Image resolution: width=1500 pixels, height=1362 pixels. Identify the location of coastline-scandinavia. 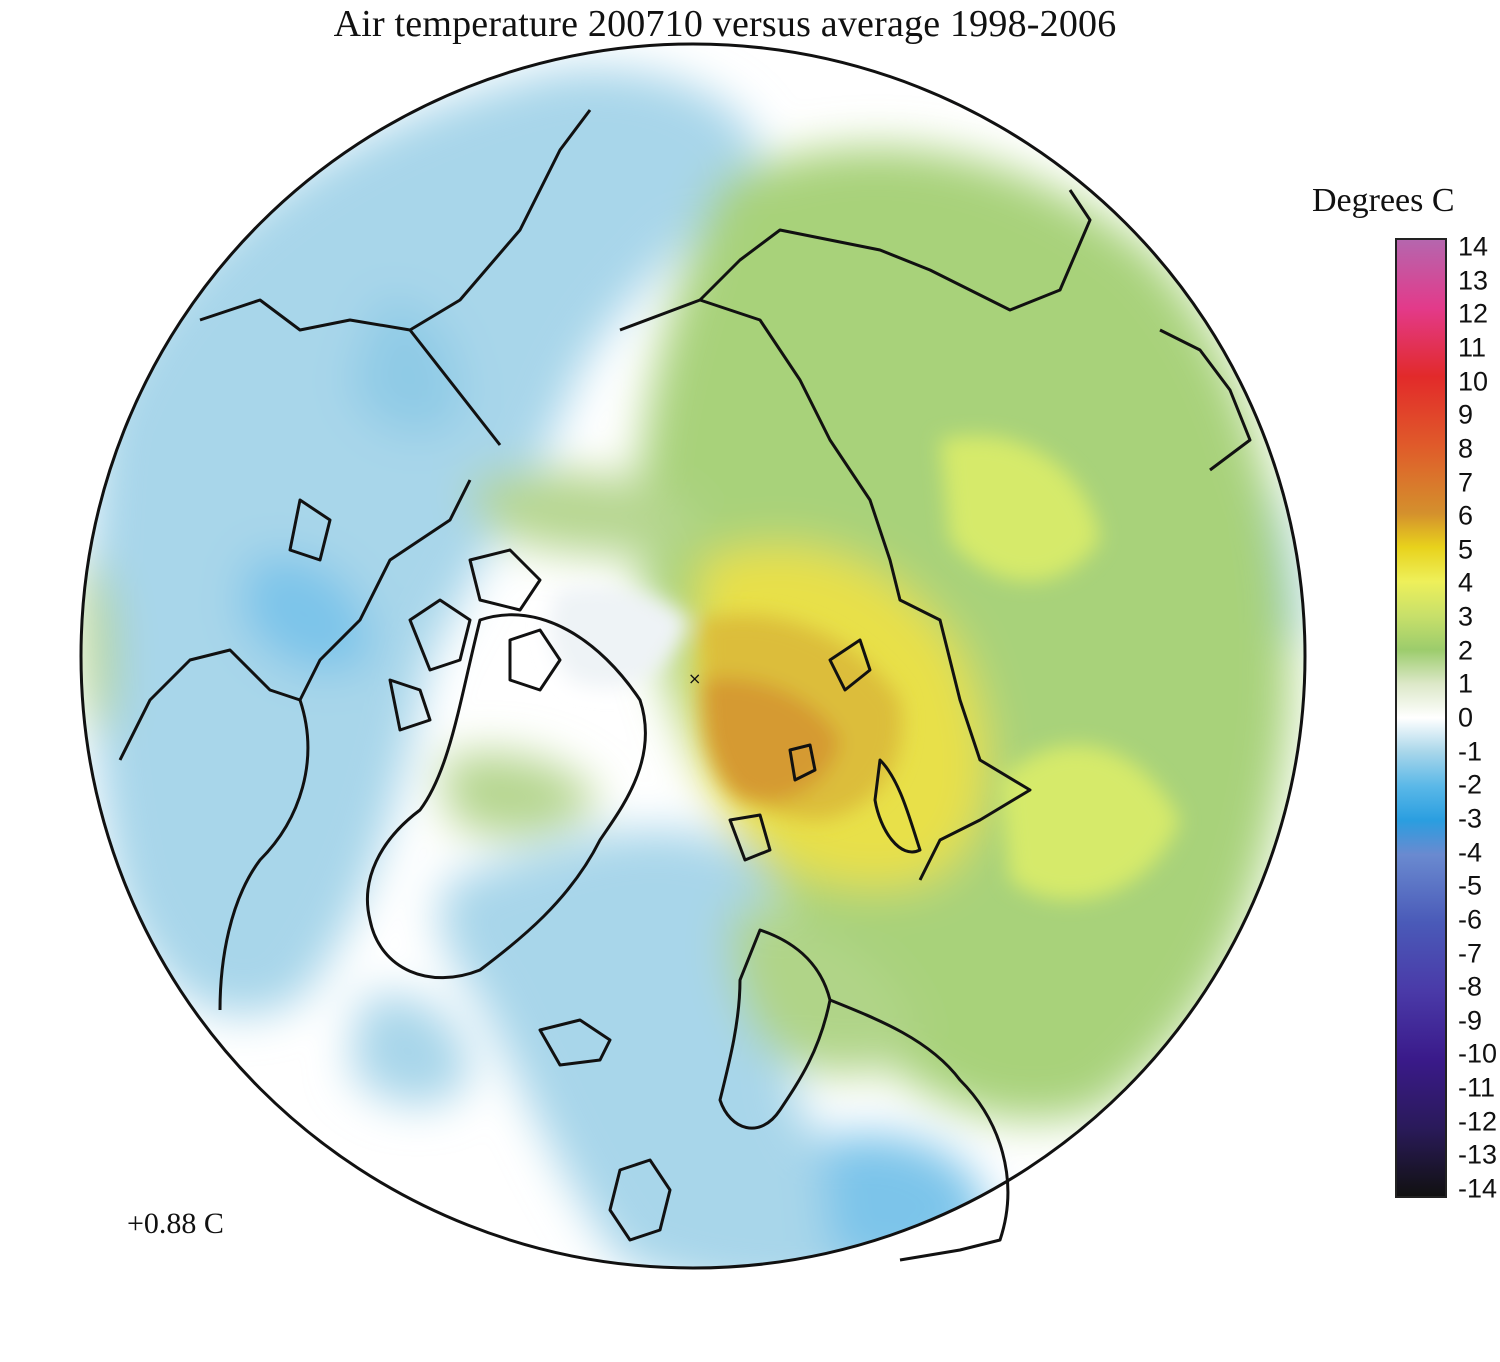
(775, 1029).